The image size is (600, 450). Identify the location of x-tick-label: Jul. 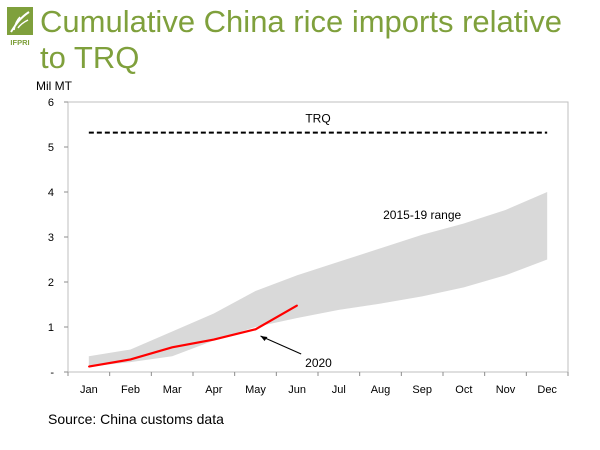
(339, 390).